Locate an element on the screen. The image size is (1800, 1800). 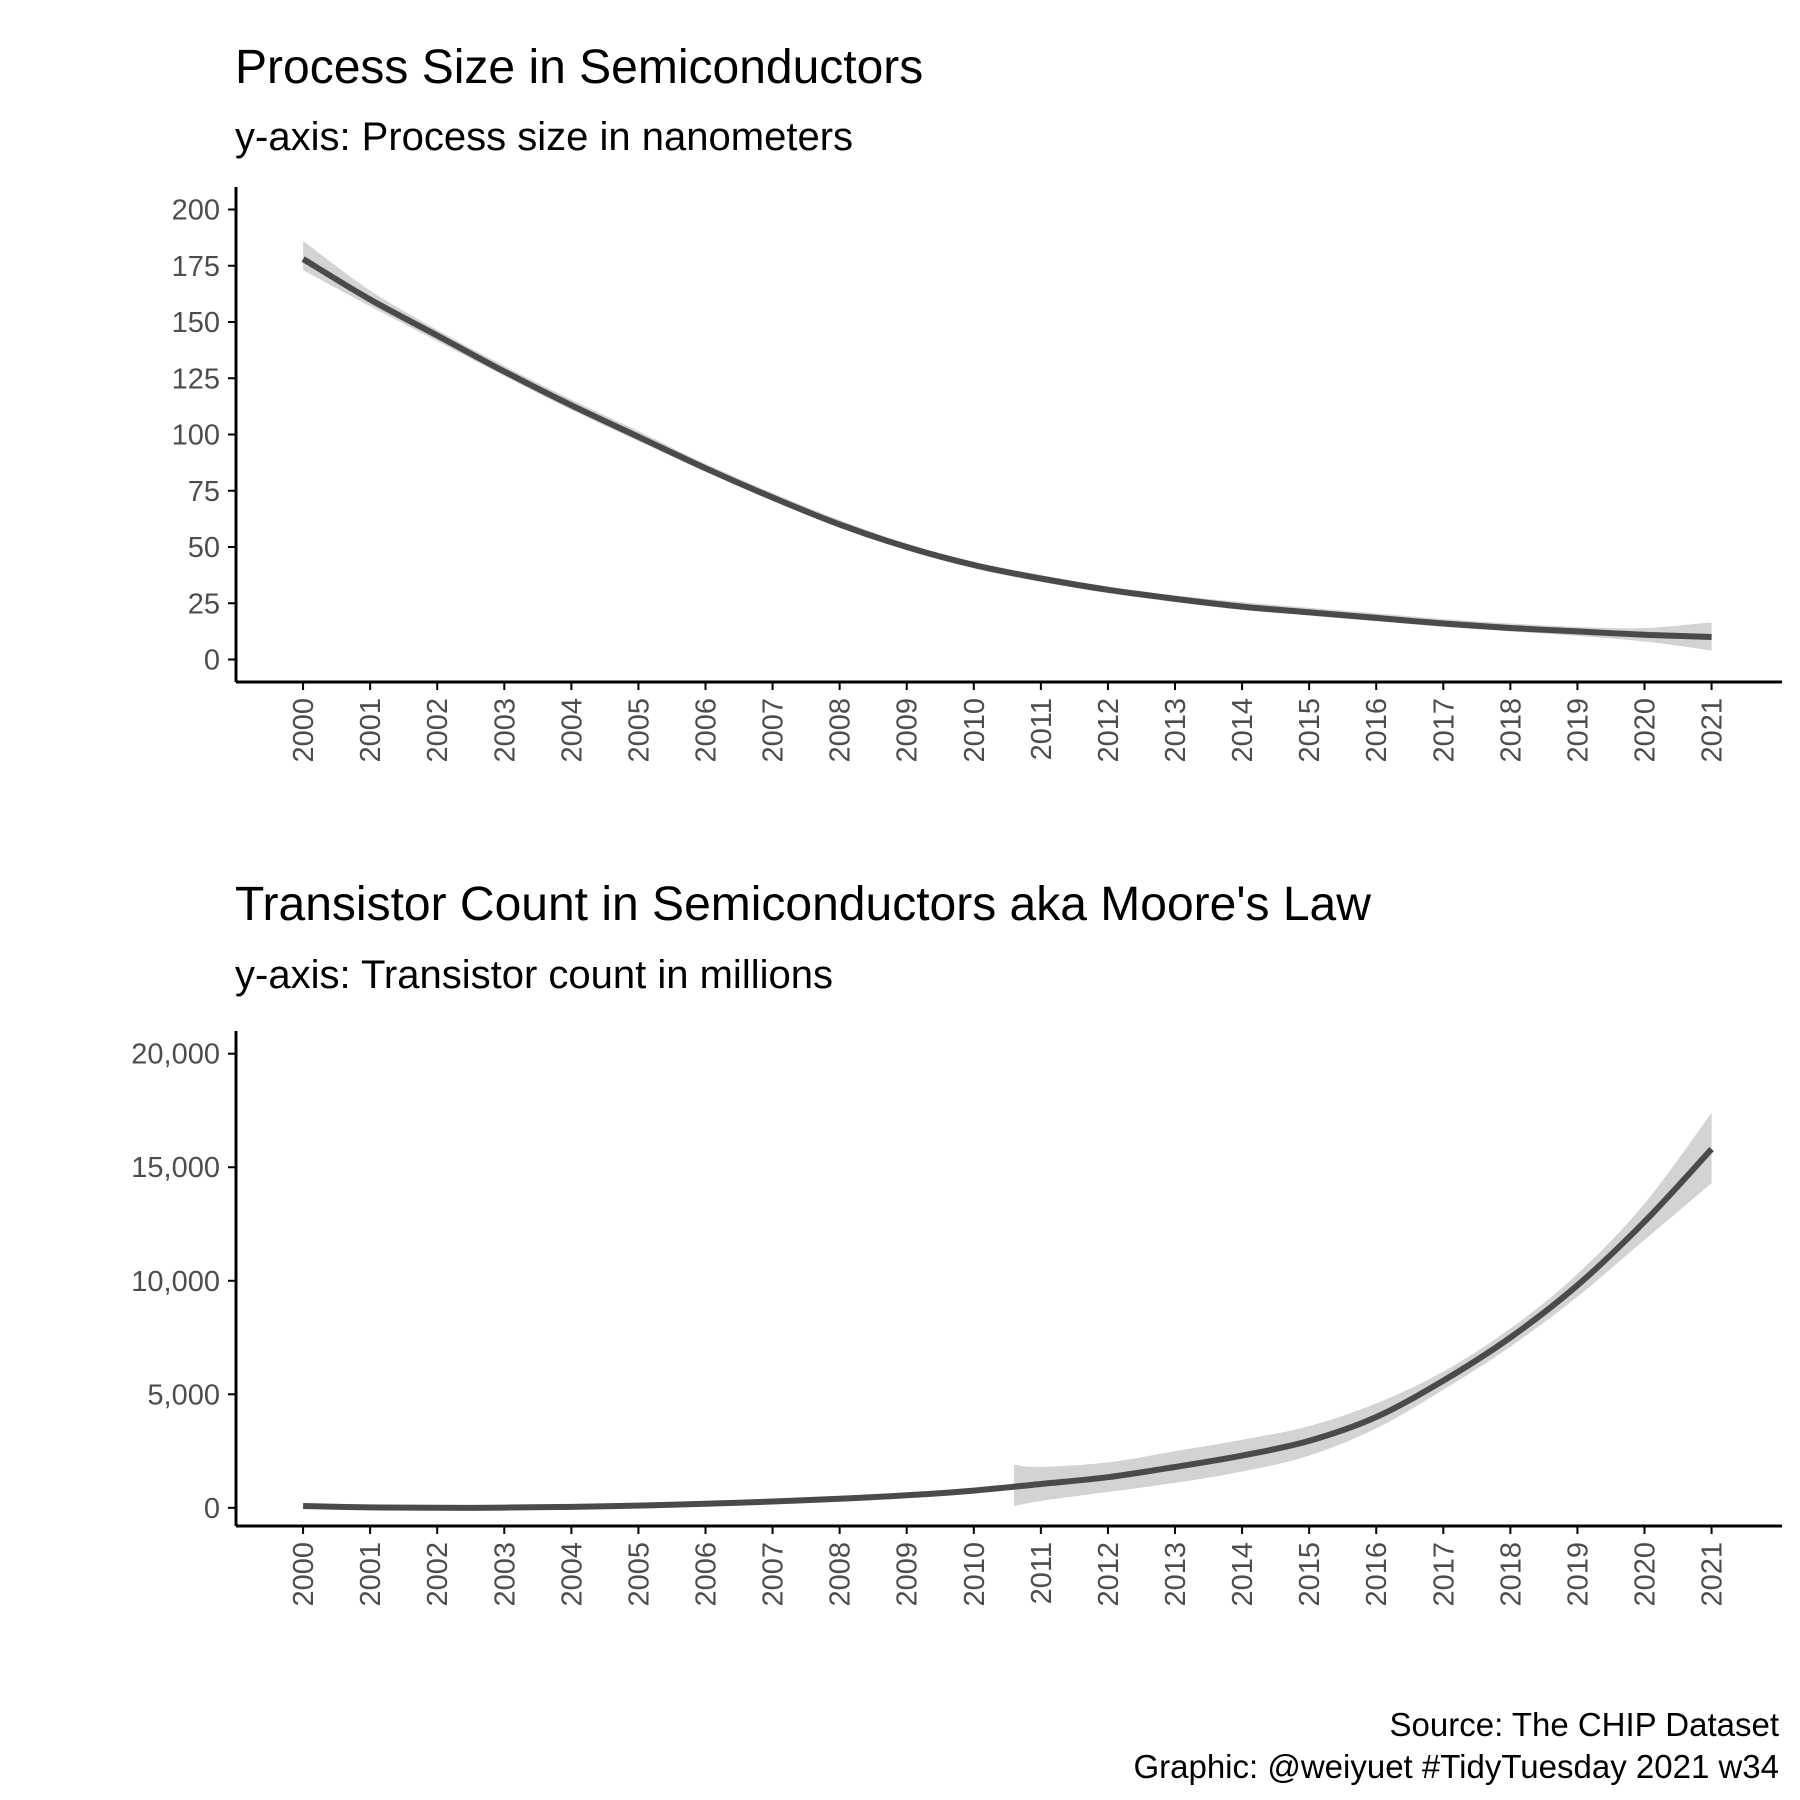
process-size-y-tick-label: 100 is located at coordinates (196, 436).